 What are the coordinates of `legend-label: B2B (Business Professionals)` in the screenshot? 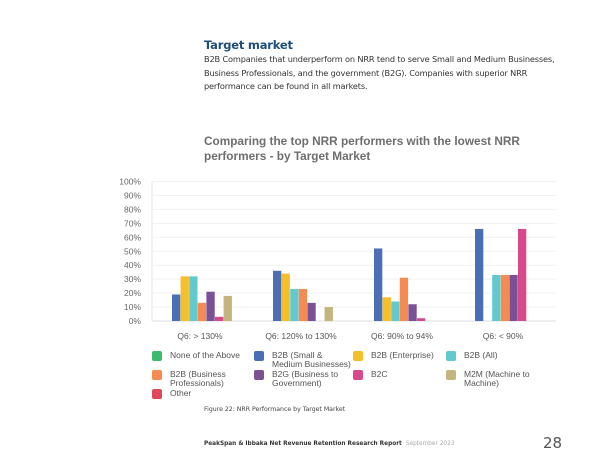 It's located at (198, 378).